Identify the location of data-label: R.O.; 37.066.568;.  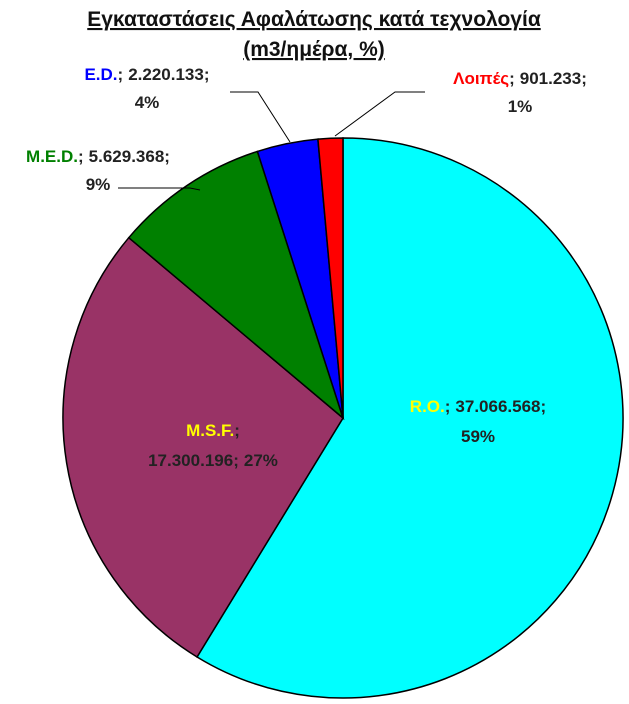
(478, 406).